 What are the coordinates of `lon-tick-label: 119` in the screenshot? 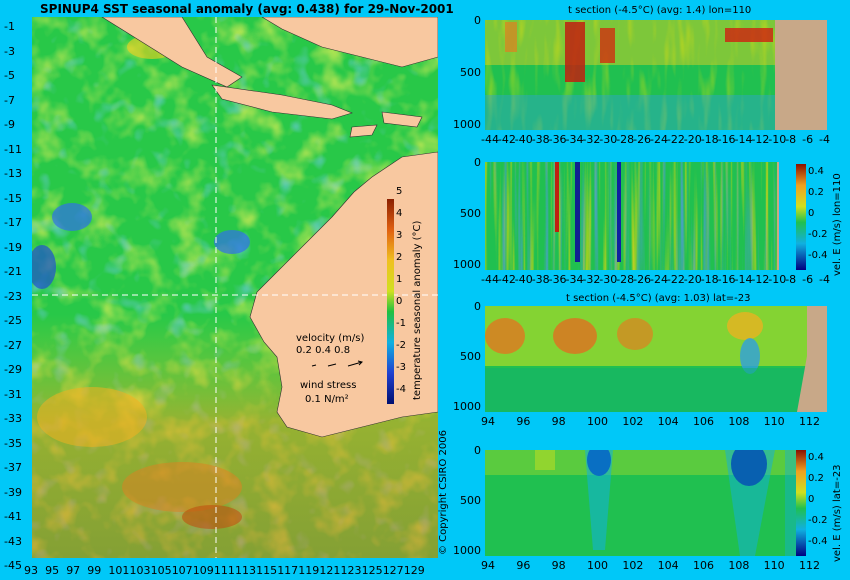 It's located at (309, 570).